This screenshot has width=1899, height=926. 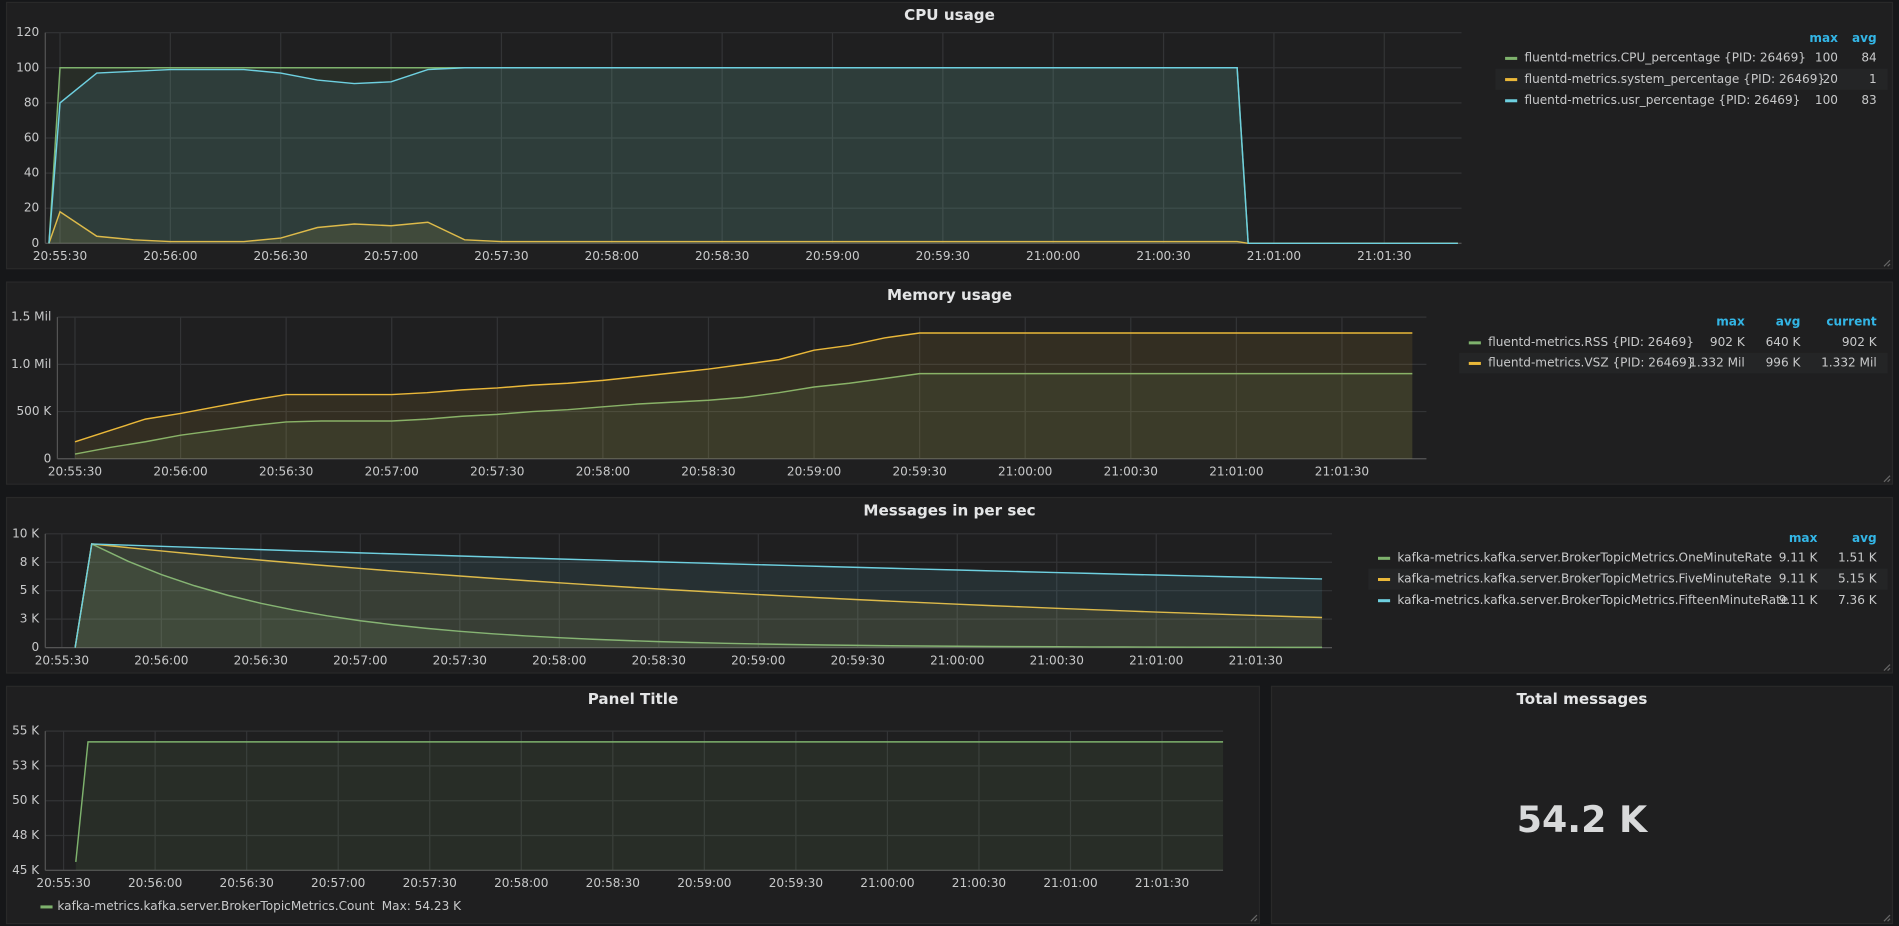 I want to click on y-tick-label: 53 K, so click(x=26, y=765).